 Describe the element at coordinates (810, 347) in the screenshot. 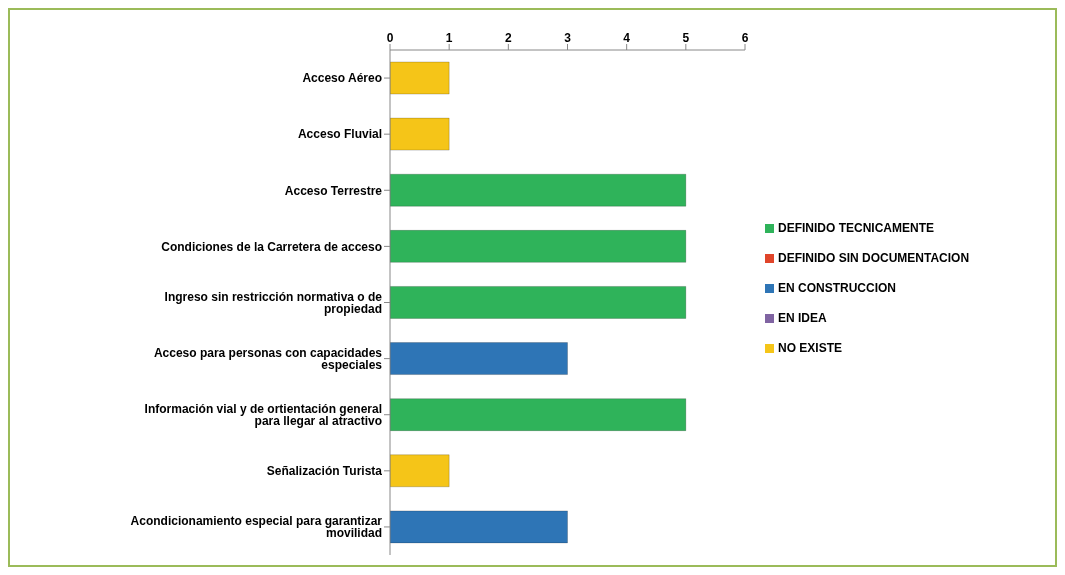

I see `legend-label: NO EXISTE` at that location.